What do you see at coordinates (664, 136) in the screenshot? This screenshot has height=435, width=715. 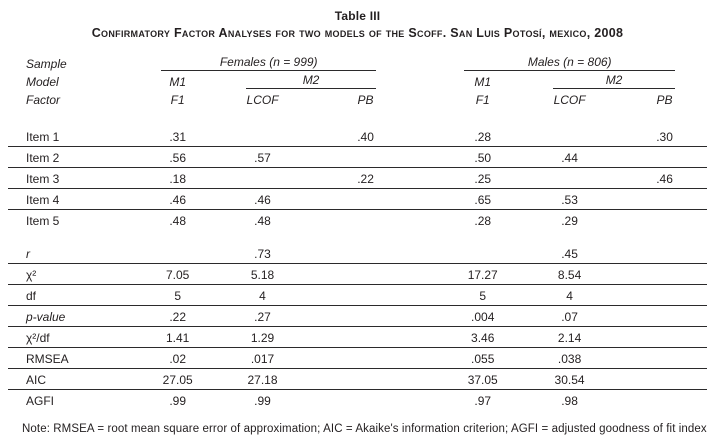 I see `value-cell: .30` at bounding box center [664, 136].